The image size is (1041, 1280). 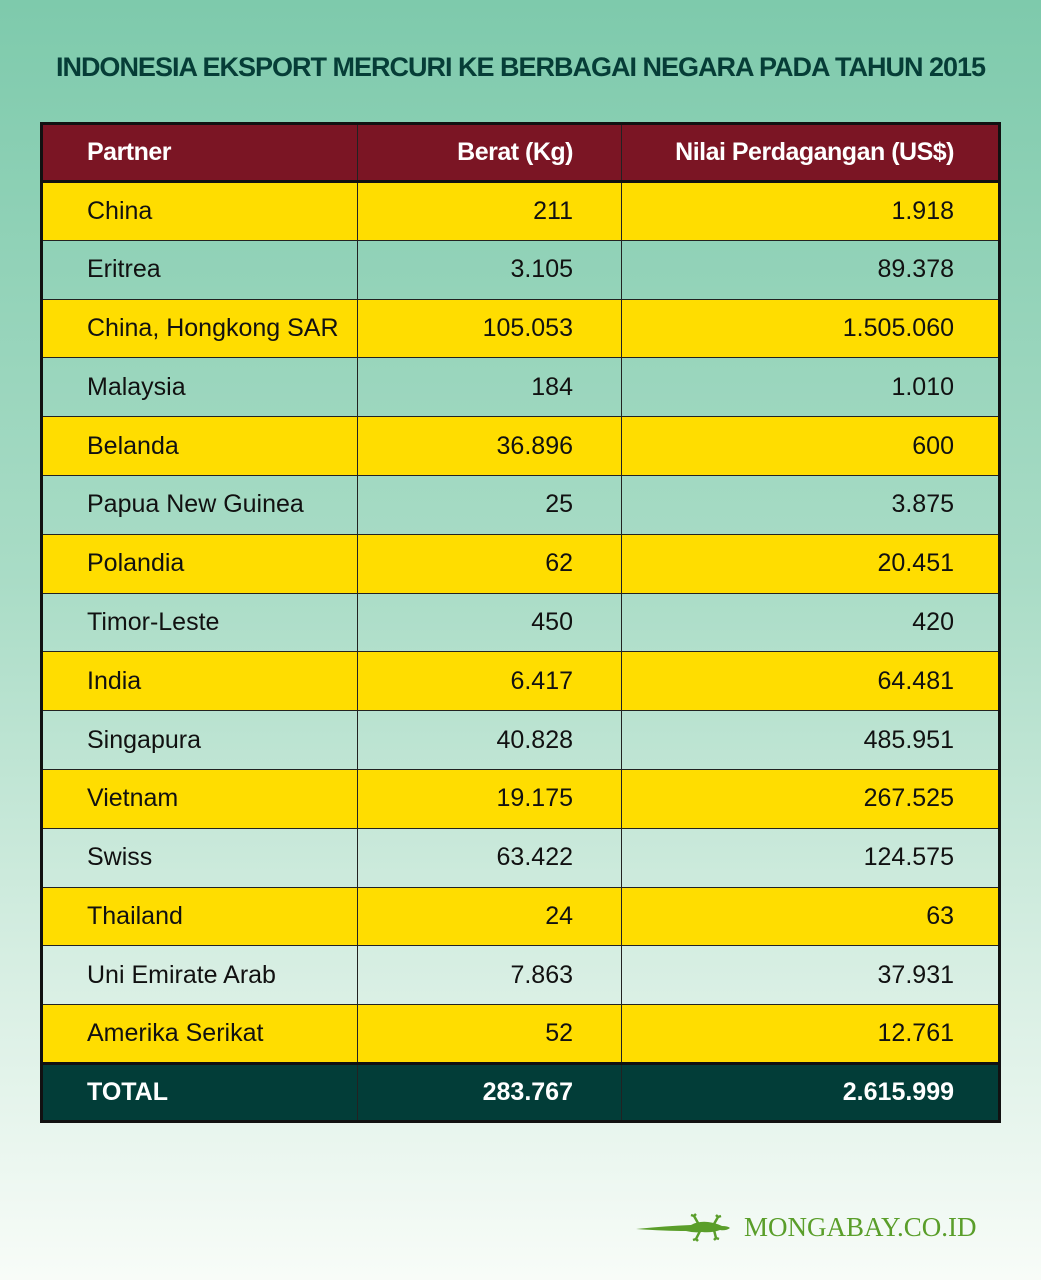 What do you see at coordinates (810, 1034) in the screenshot?
I see `cell-nilai: 12.761` at bounding box center [810, 1034].